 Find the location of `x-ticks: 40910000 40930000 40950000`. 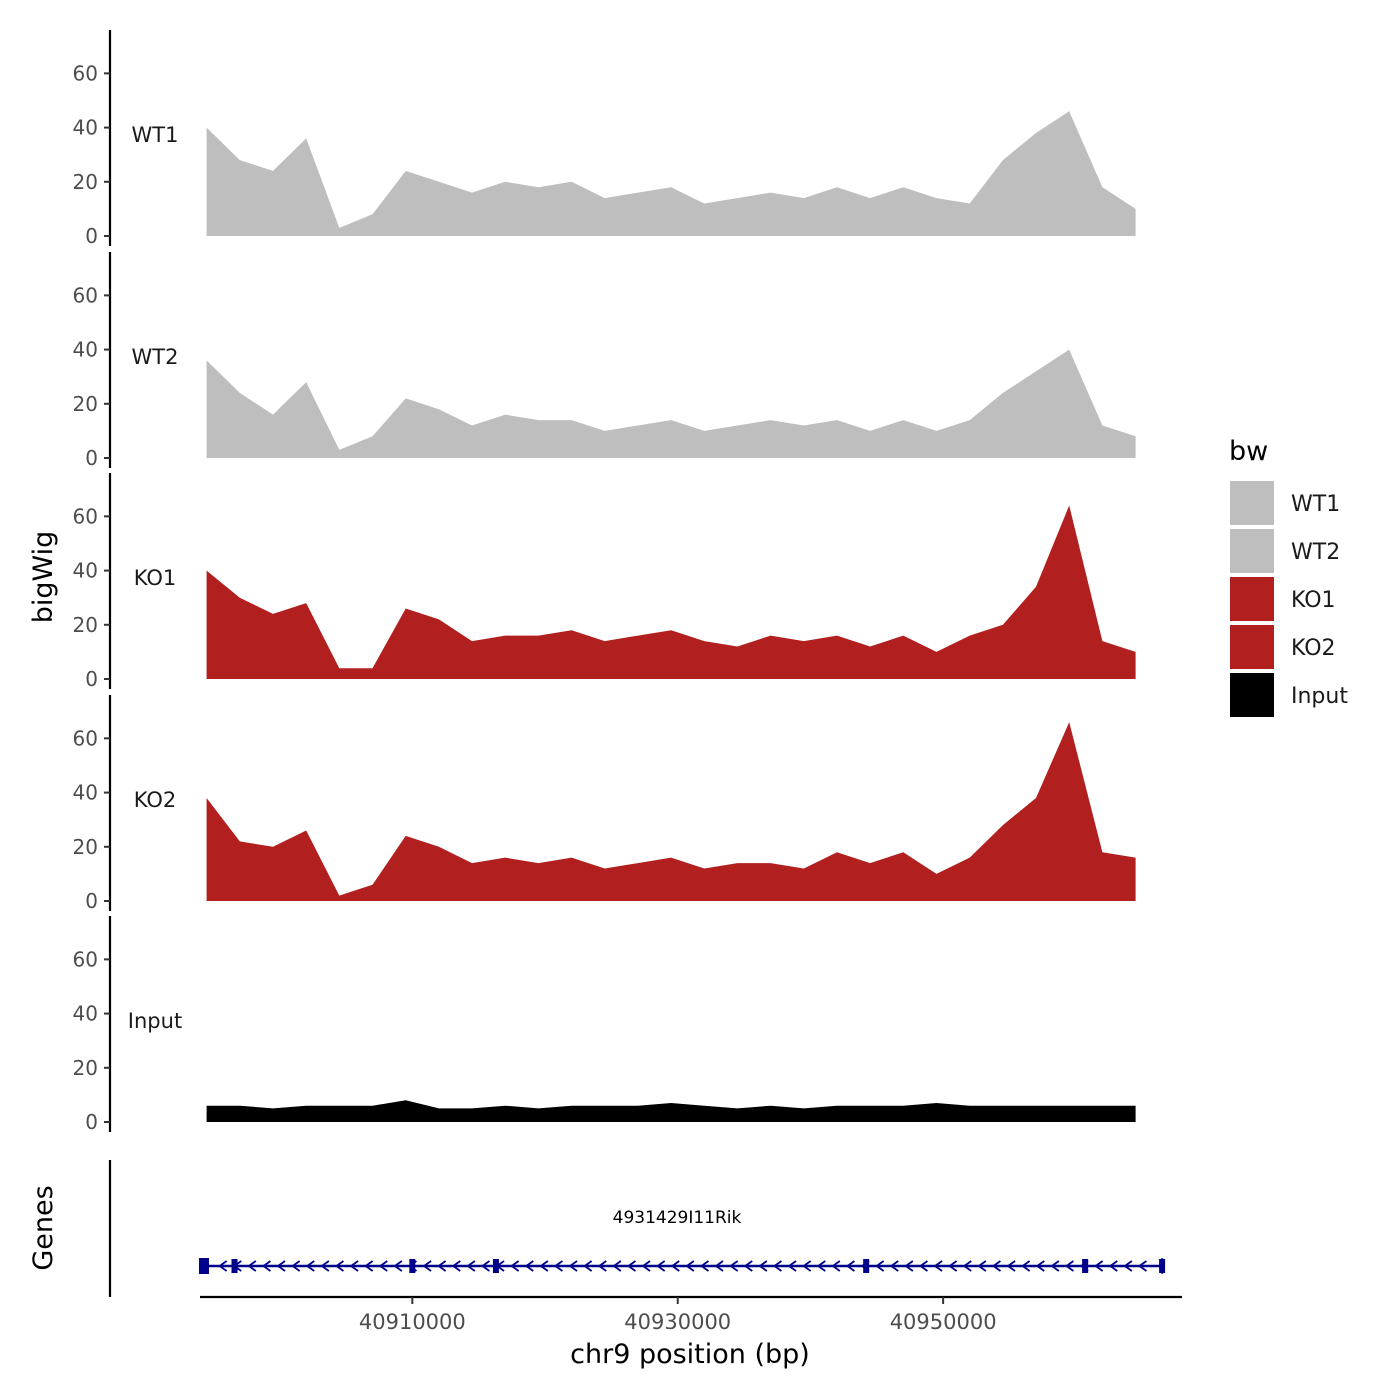

x-ticks: 40910000 40930000 40950000 is located at coordinates (678, 1315).